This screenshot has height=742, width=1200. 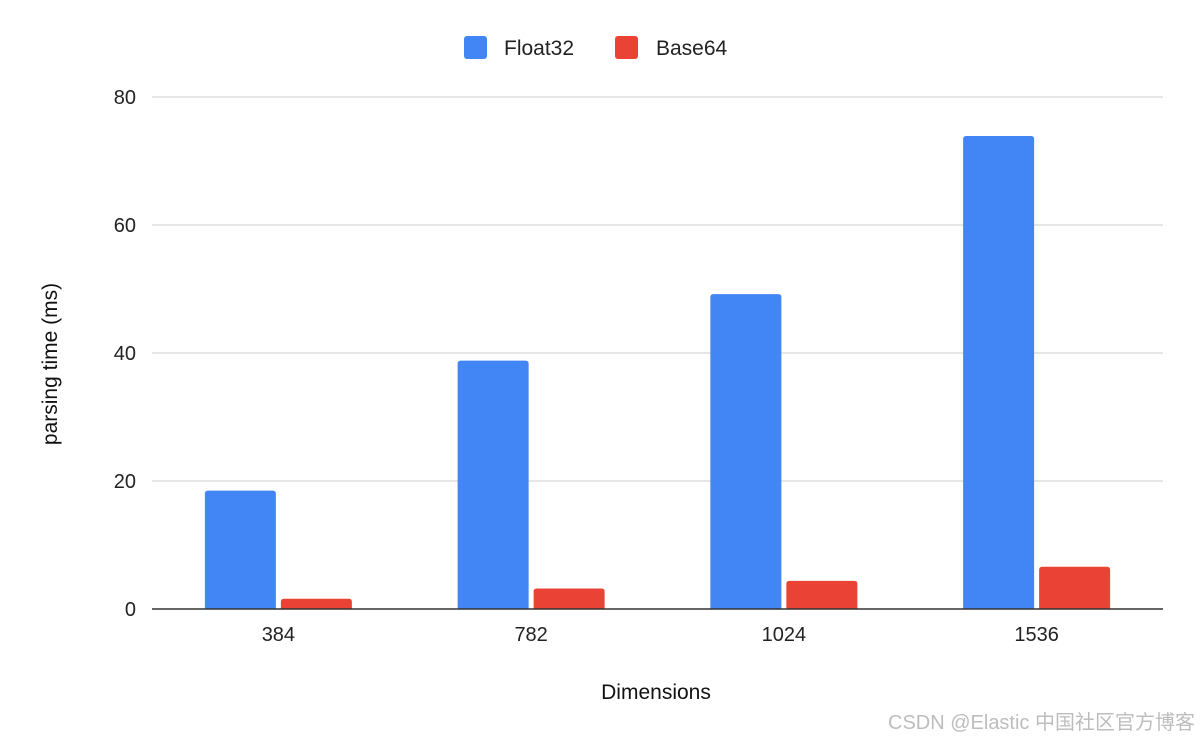 I want to click on watermark: CSDN @Elastic 中国社区官方博客, so click(x=1041, y=722).